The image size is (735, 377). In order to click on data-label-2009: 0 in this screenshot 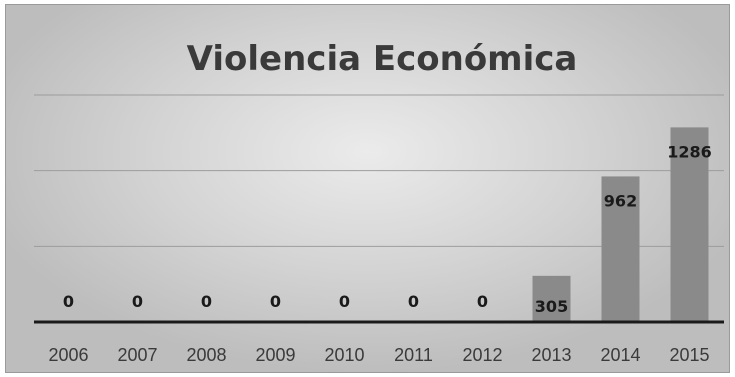, I will do `click(275, 301)`.